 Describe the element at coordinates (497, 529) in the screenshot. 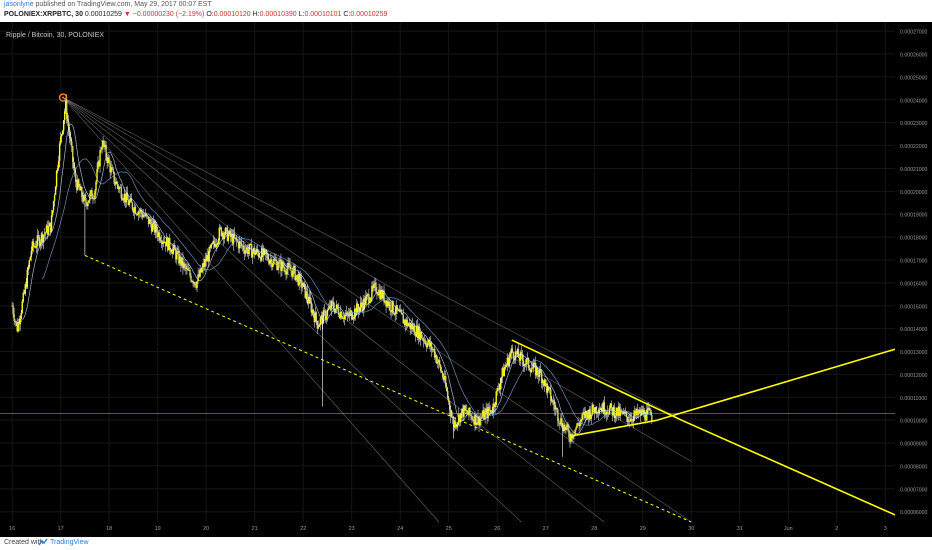

I see `time-tick-label: 26` at that location.